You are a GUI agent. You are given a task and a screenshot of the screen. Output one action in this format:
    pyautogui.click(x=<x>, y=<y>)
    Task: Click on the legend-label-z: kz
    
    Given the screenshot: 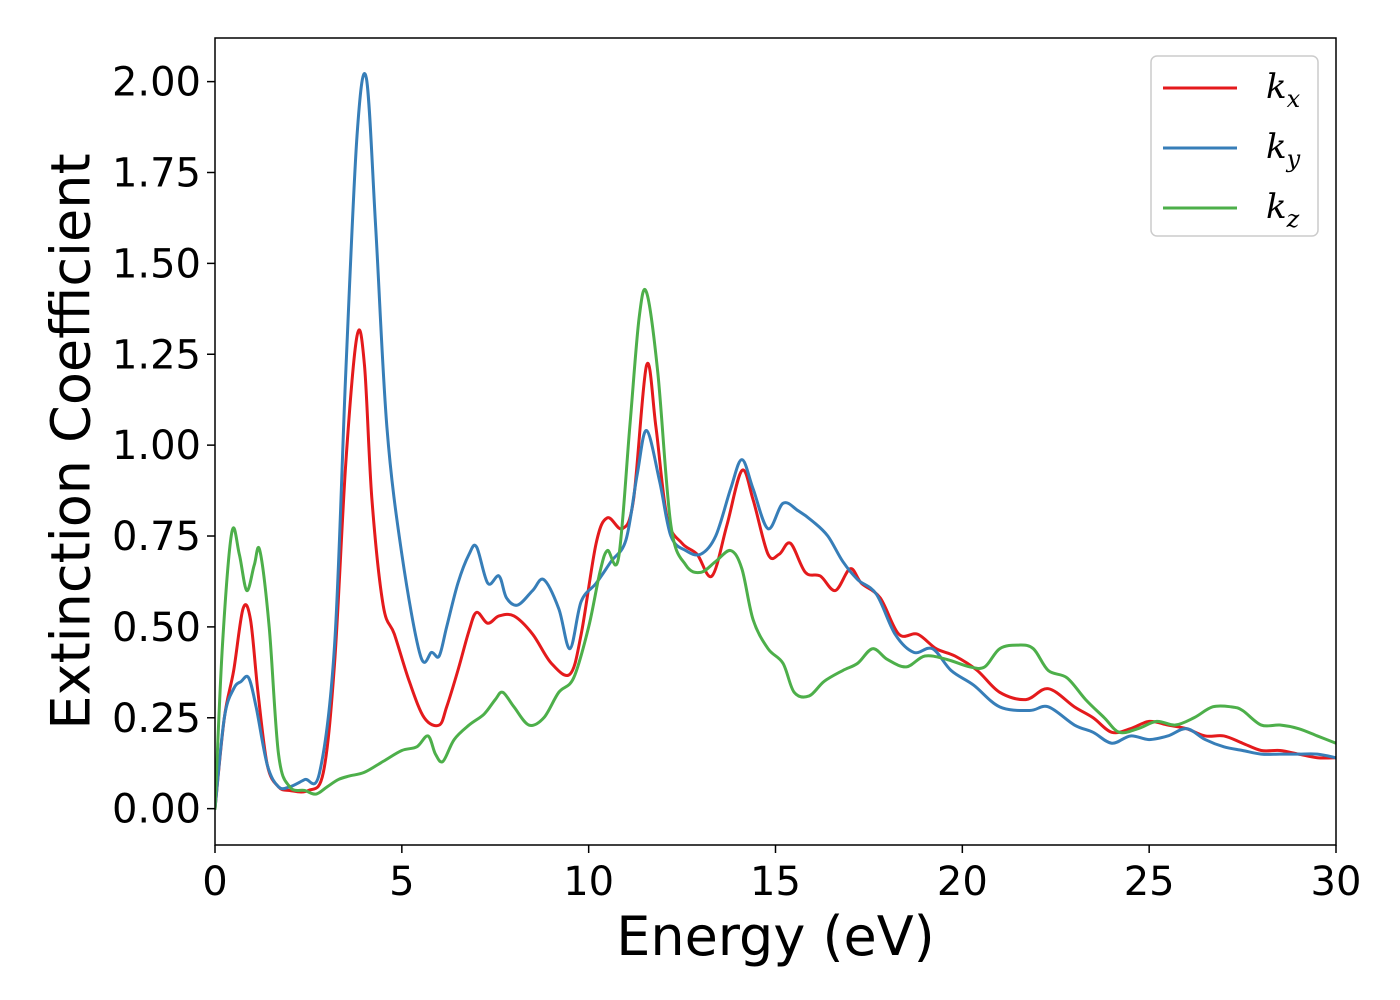 What is the action you would take?
    pyautogui.click(x=1283, y=210)
    